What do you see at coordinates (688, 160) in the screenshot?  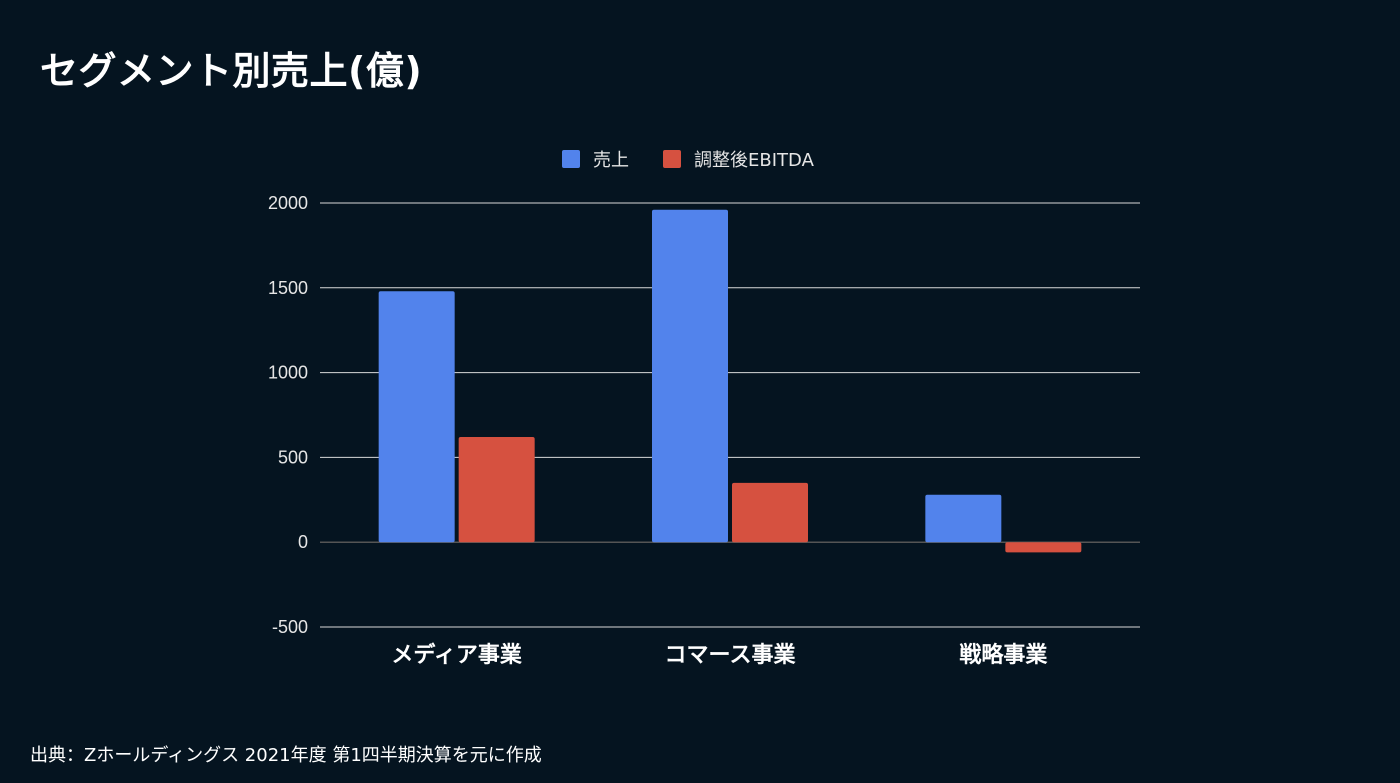 I see `chart-legend: 売上 調整後EBITDA` at bounding box center [688, 160].